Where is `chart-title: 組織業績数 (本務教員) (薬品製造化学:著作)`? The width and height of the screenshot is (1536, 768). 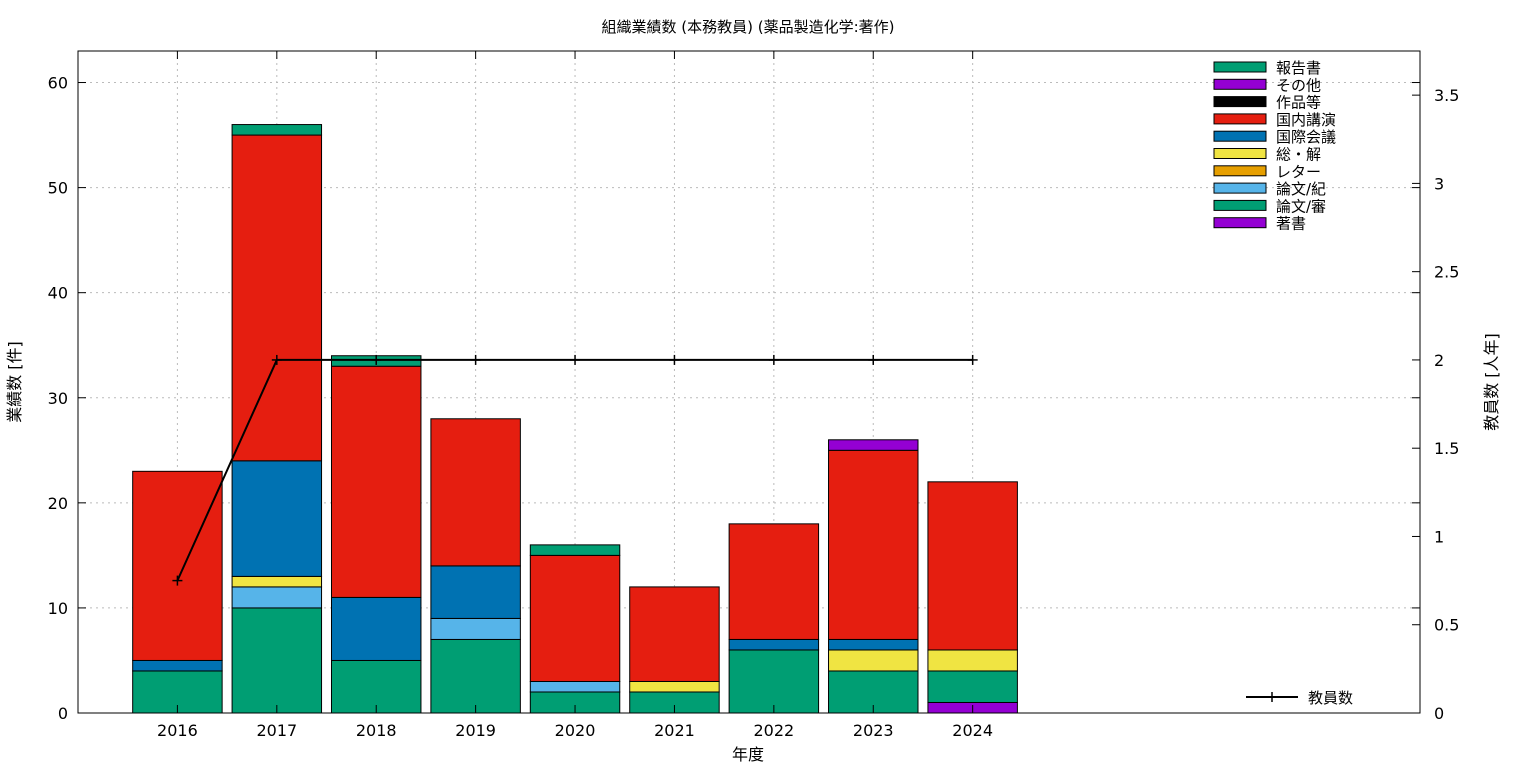
chart-title: 組織業績数 (本務教員) (薬品製造化学:著作) is located at coordinates (748, 27).